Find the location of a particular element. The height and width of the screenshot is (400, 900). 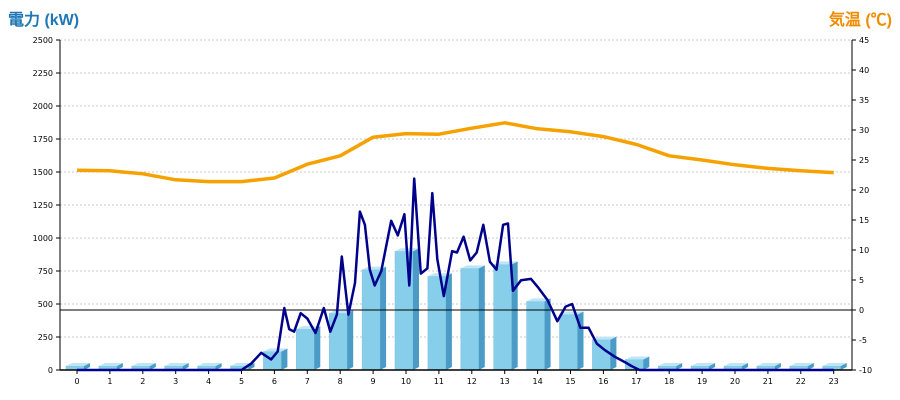

y-left-tick-label: 1500 is located at coordinates (43, 172).